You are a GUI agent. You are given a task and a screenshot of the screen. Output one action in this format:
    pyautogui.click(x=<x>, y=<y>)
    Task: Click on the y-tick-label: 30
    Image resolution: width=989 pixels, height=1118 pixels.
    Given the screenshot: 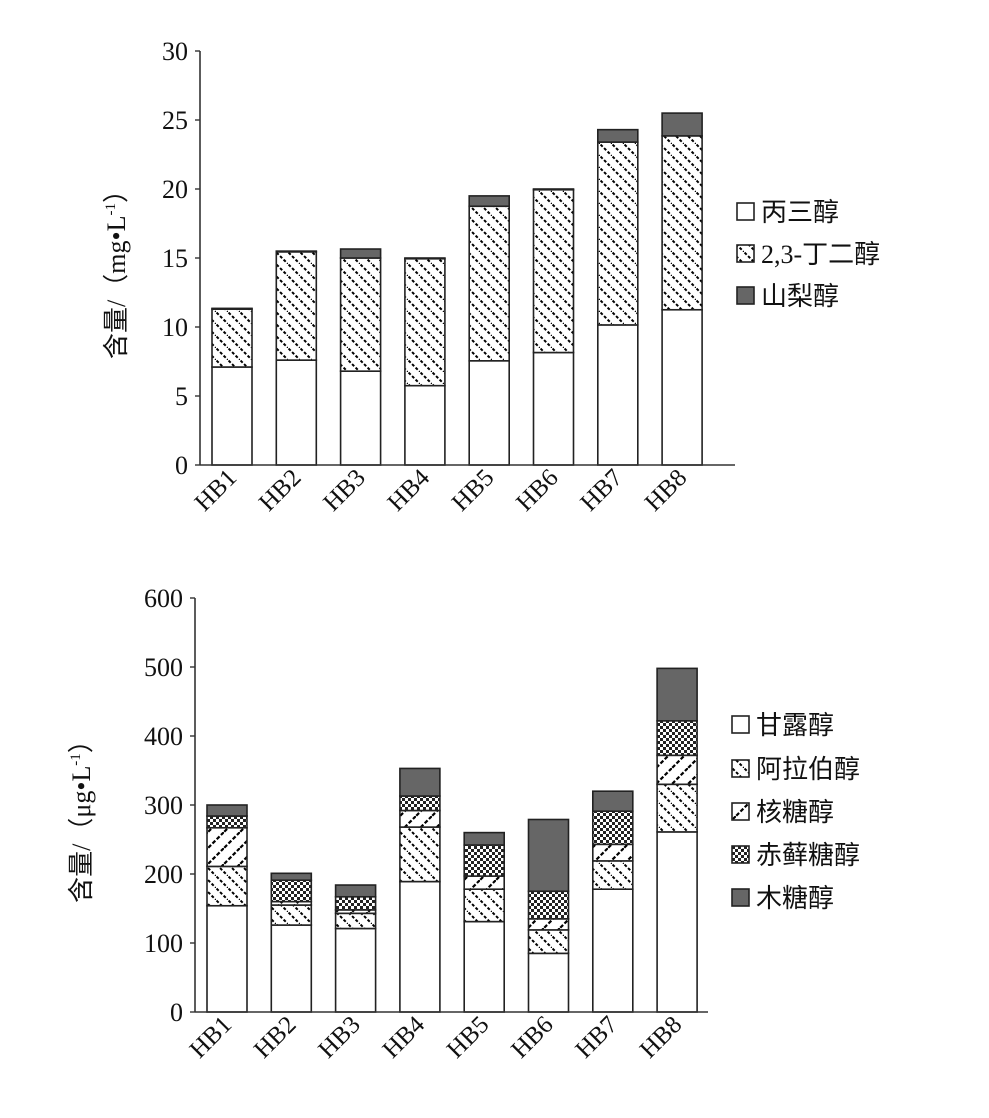 What is the action you would take?
    pyautogui.click(x=175, y=51)
    